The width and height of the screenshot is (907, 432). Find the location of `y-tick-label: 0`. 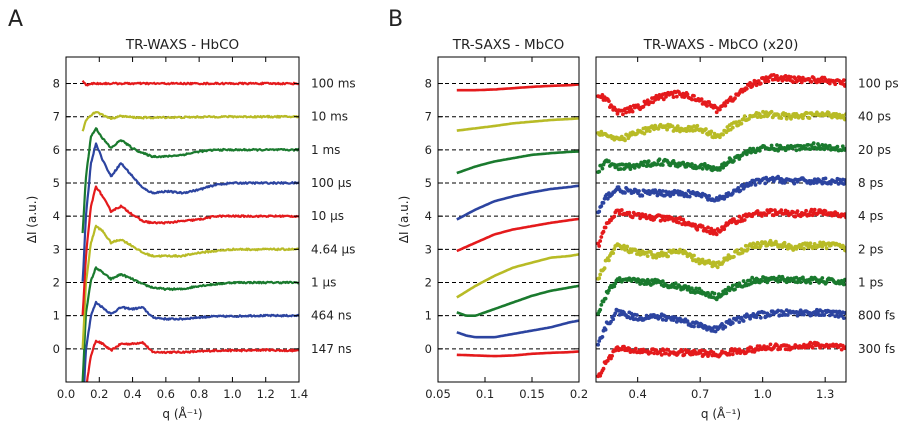

y-tick-label: 0 is located at coordinates (56, 349).